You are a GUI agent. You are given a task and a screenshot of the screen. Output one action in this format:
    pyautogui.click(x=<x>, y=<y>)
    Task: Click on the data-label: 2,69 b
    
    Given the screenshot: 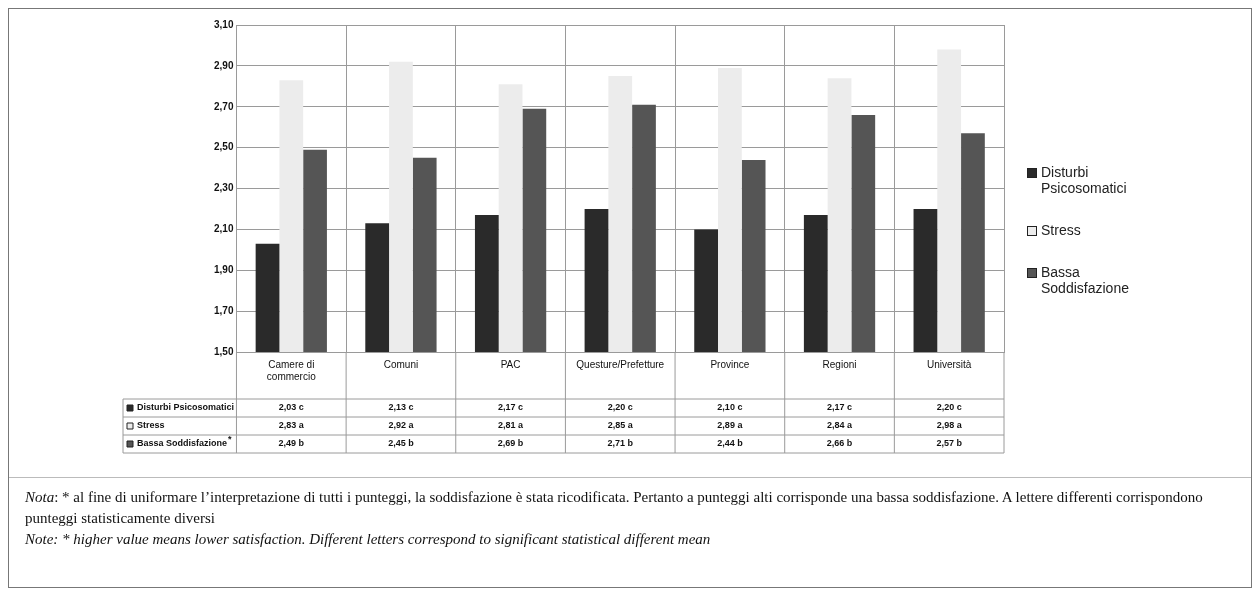 What is the action you would take?
    pyautogui.click(x=510, y=443)
    